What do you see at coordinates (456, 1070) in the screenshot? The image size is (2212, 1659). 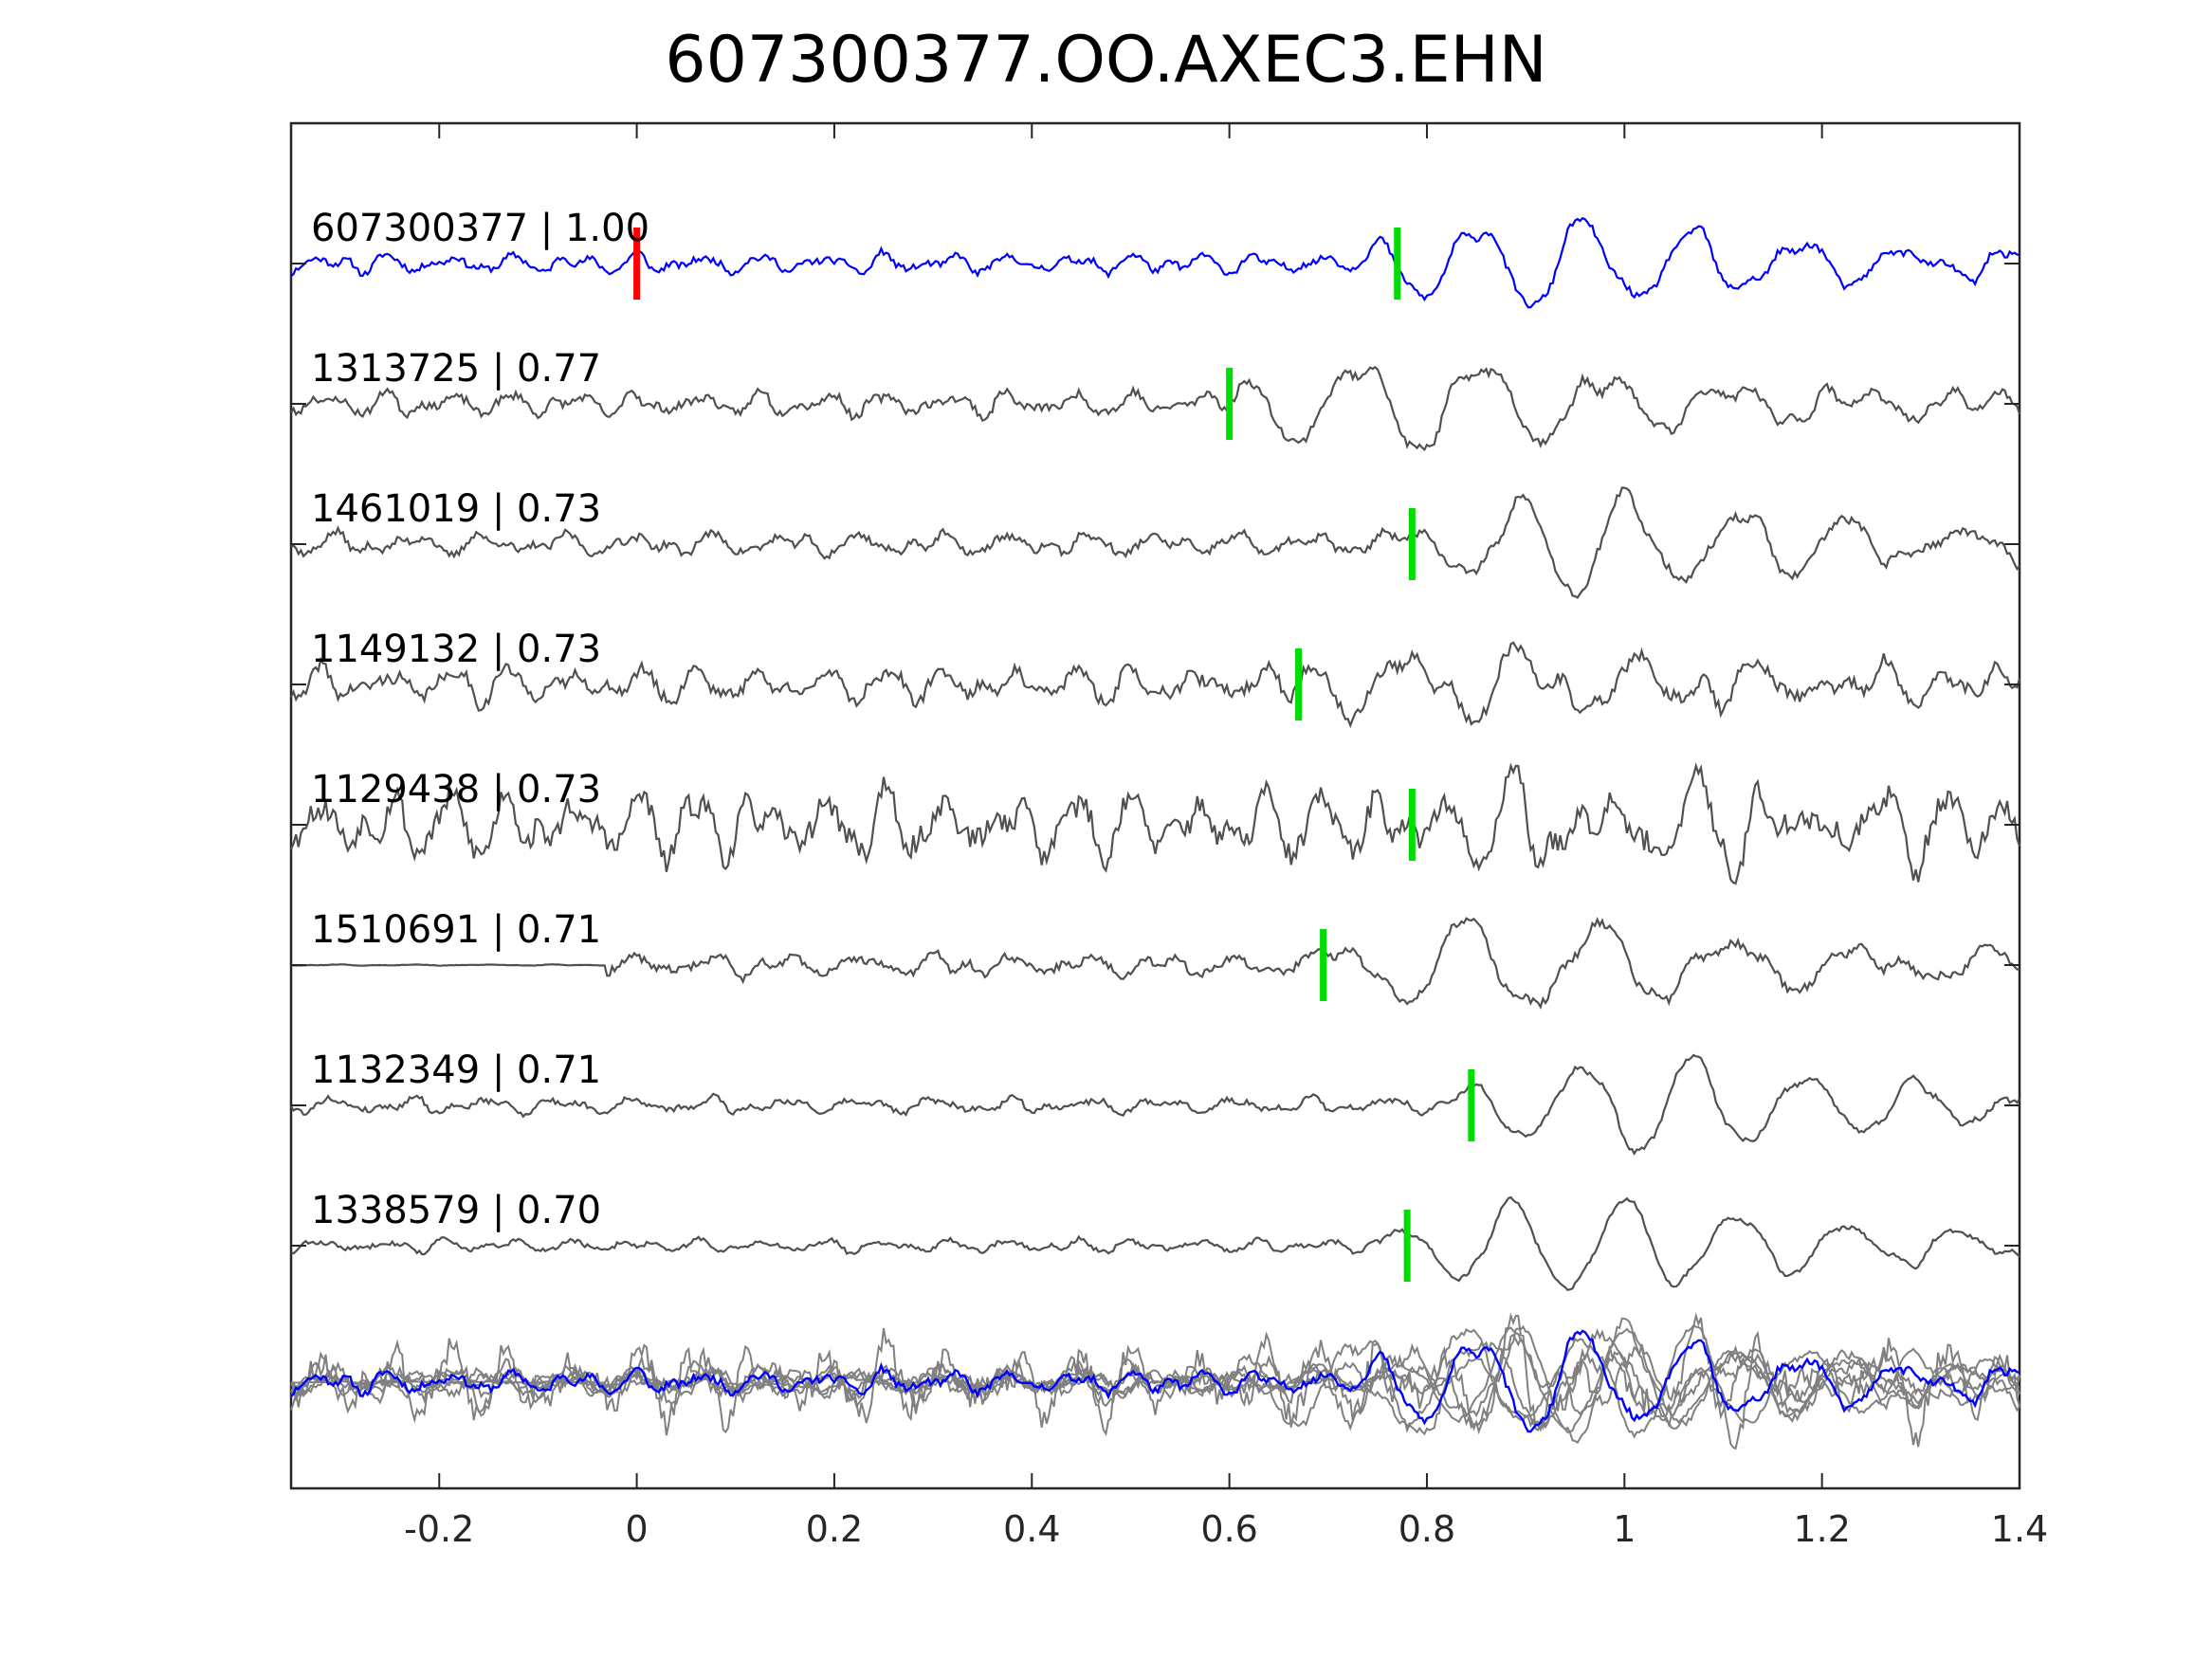 I see `trace-label-1132349: 1132349 | 0.71` at bounding box center [456, 1070].